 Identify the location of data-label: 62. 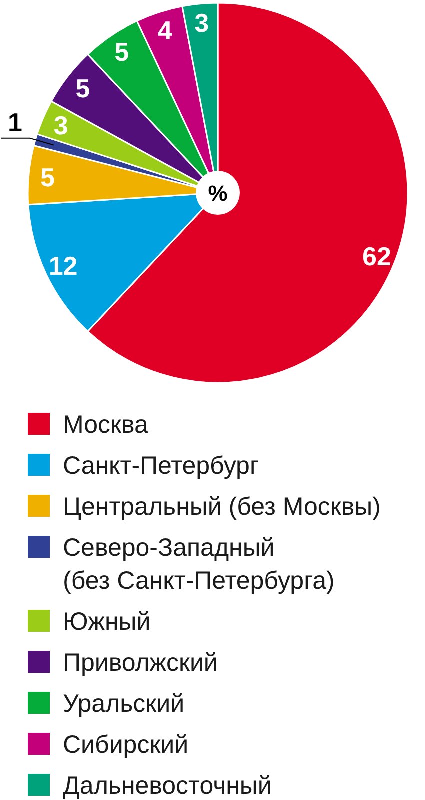
(377, 256).